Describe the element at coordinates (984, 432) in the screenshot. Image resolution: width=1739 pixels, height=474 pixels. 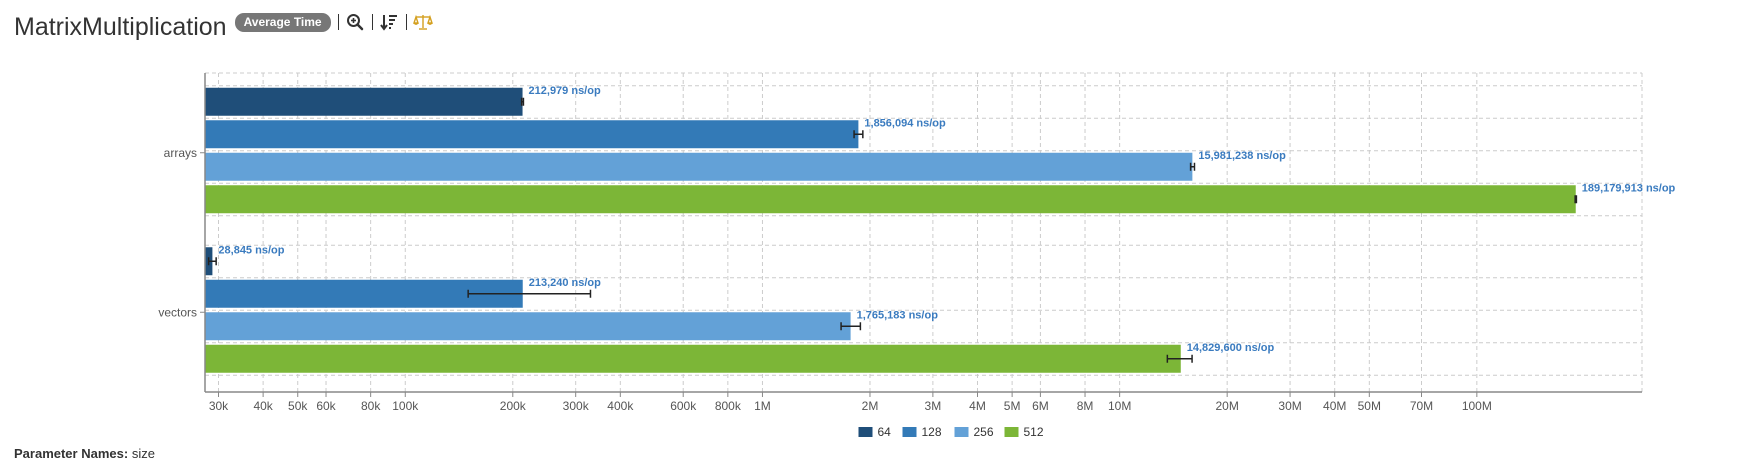
I see `legend-label: 256` at that location.